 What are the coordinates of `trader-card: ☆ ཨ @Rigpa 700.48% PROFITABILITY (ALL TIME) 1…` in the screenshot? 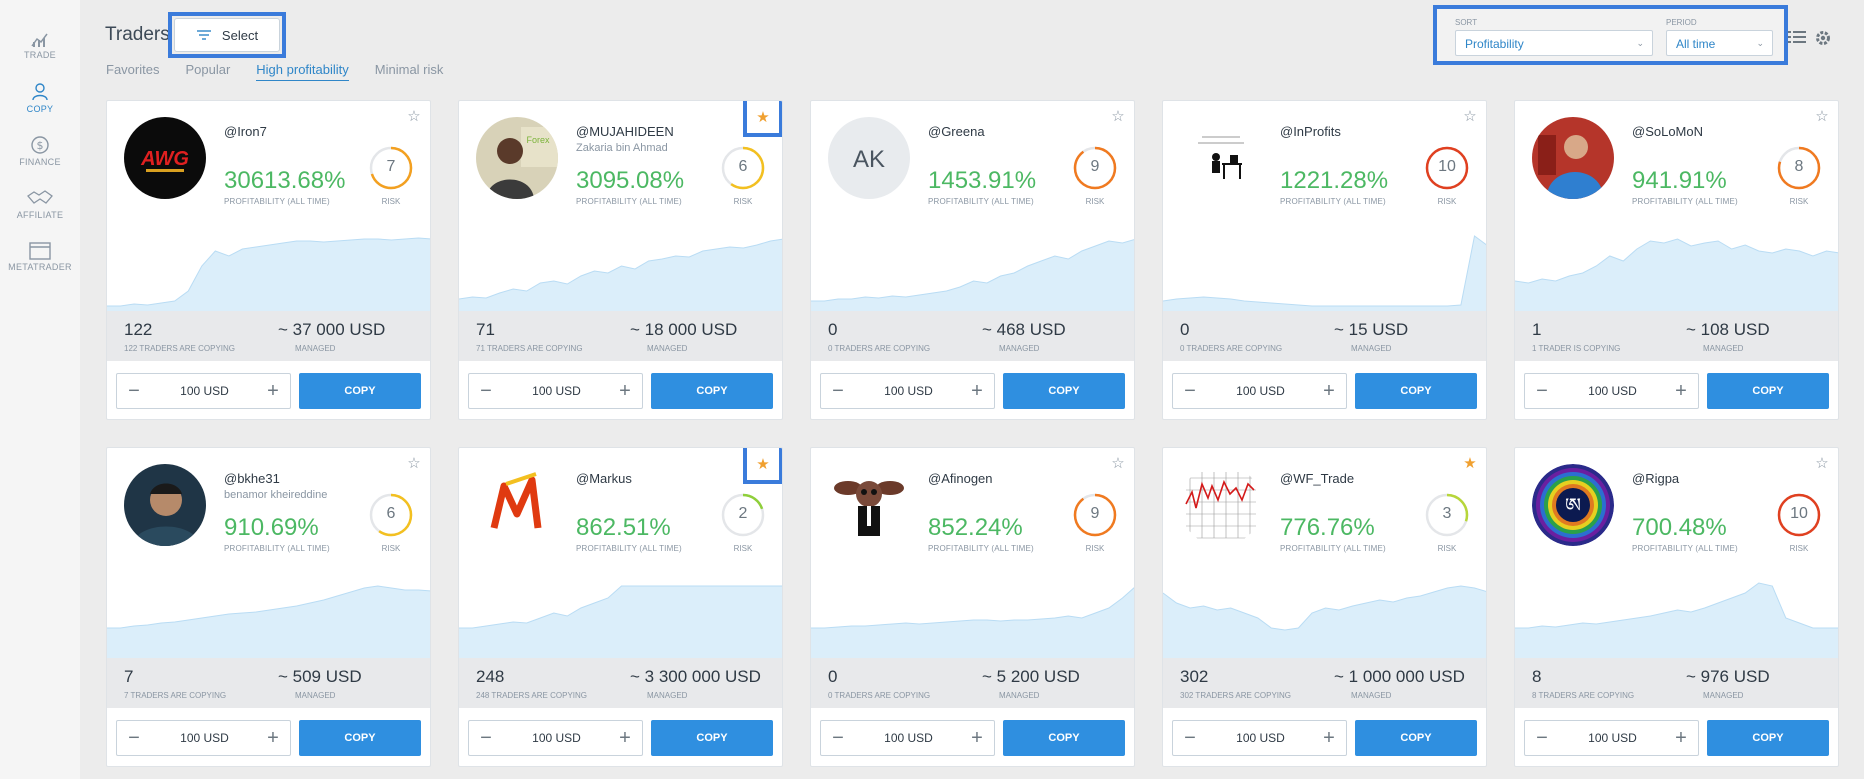 It's located at (1676, 607).